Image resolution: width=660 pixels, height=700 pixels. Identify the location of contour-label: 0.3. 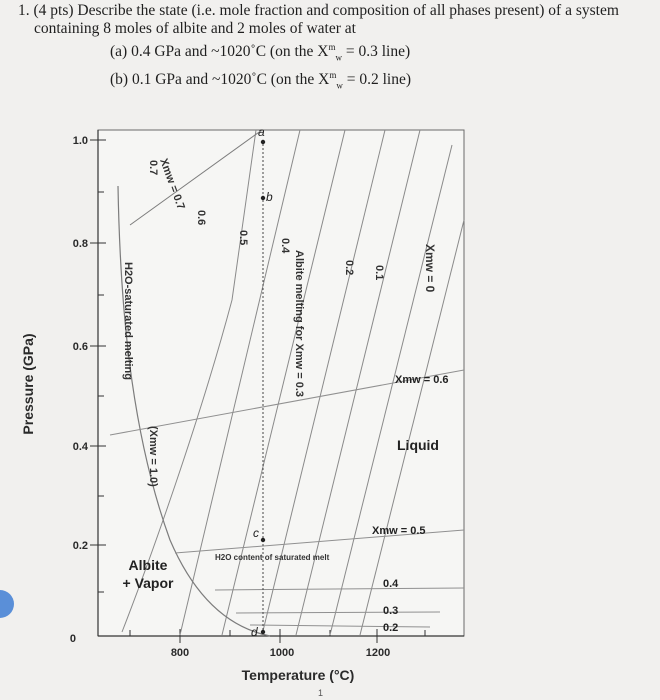
(390, 611).